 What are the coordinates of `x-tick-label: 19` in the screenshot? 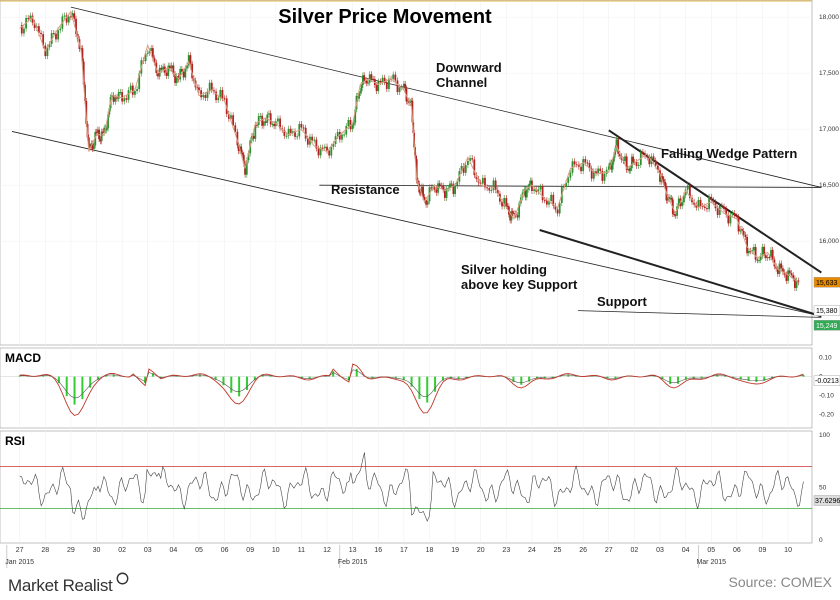 It's located at (455, 550).